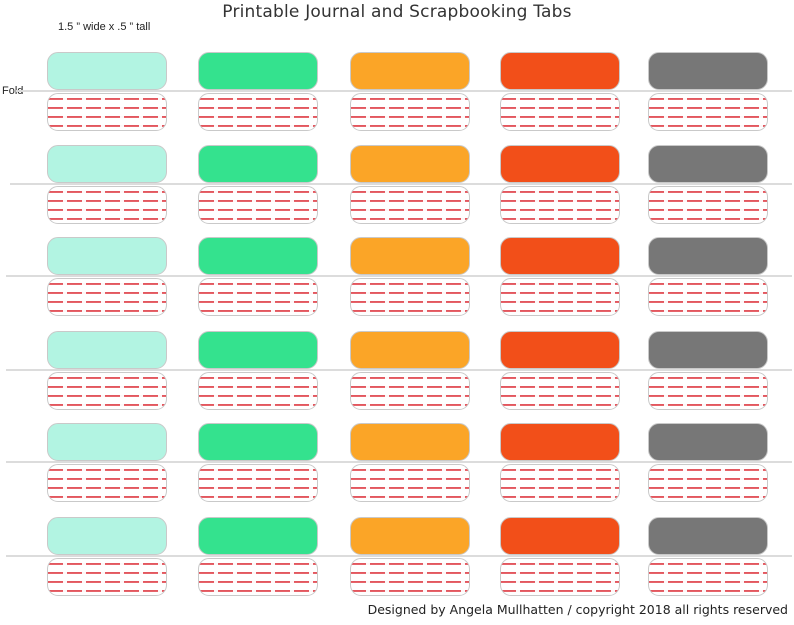  What do you see at coordinates (13, 91) in the screenshot?
I see `fold-label: Fold` at bounding box center [13, 91].